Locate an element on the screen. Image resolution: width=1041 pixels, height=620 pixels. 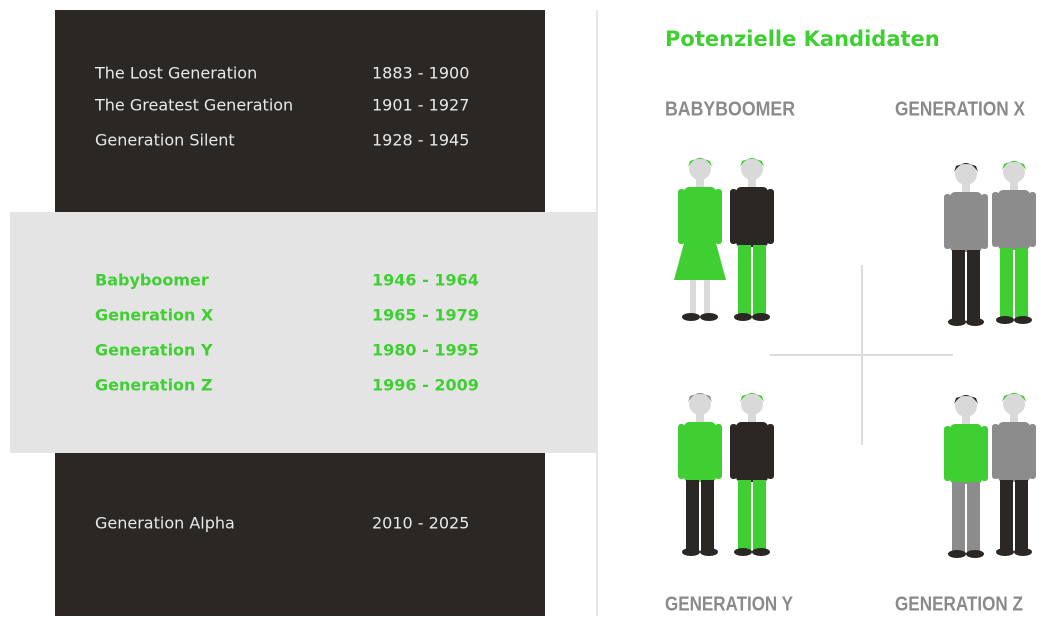
generation-name: Babyboomer is located at coordinates (152, 280).